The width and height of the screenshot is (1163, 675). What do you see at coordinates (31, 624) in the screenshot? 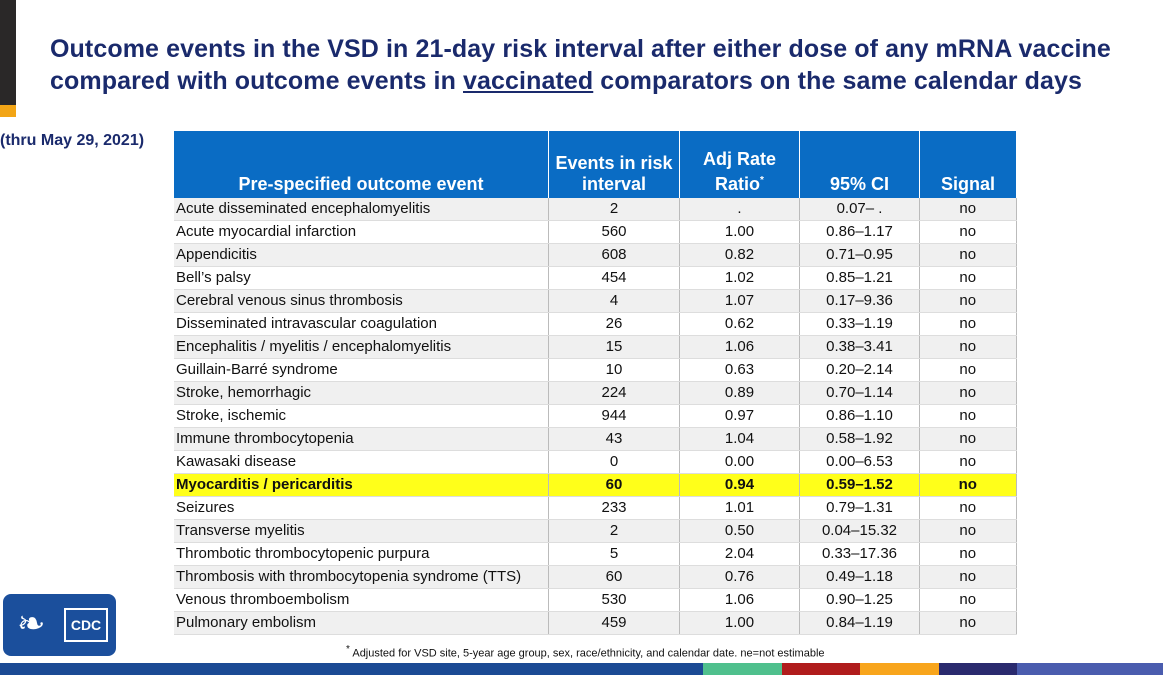
I see `hhs-eagle-icon: ❧` at bounding box center [31, 624].